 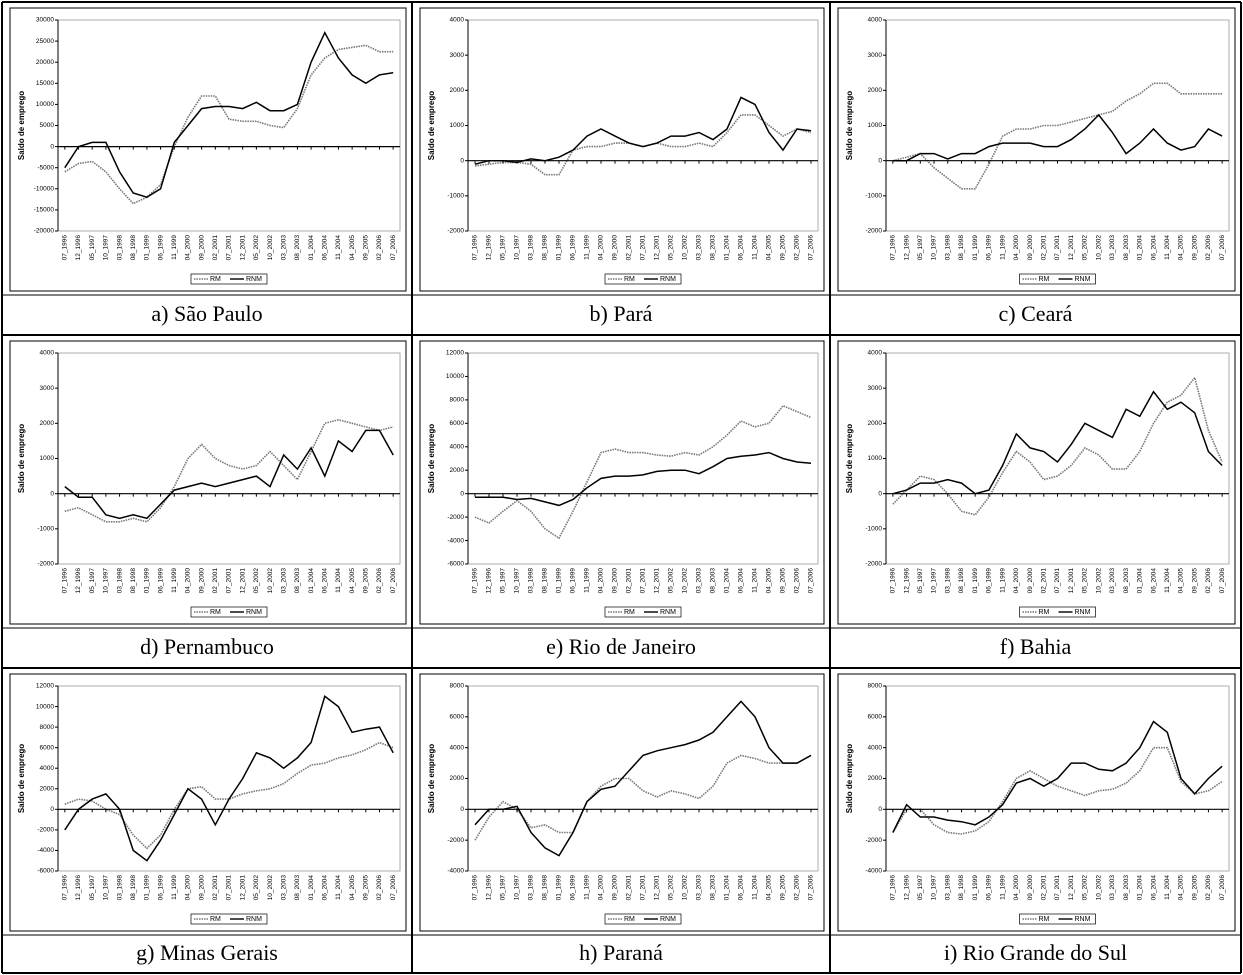 What do you see at coordinates (457, 686) in the screenshot?
I see `y-tick-label: 8000` at bounding box center [457, 686].